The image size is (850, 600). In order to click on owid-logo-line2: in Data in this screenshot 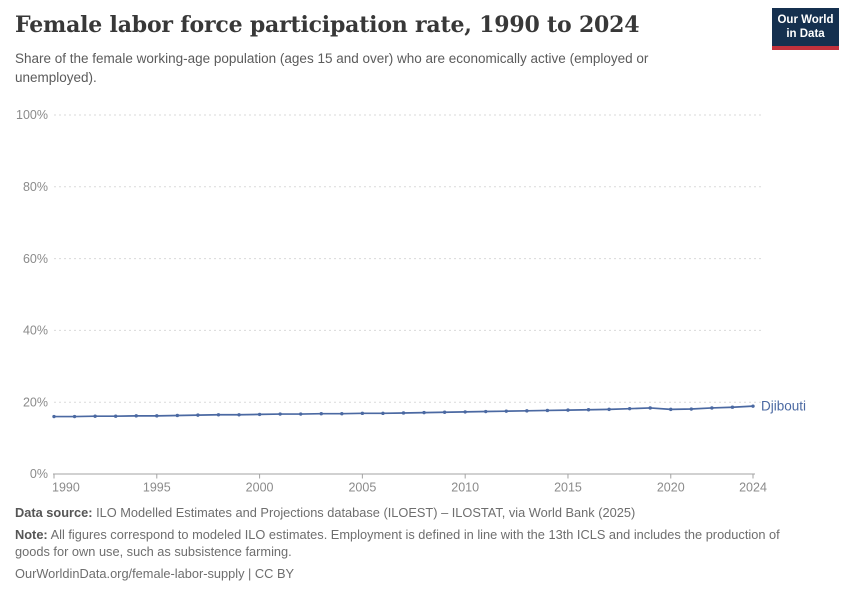, I will do `click(805, 34)`.